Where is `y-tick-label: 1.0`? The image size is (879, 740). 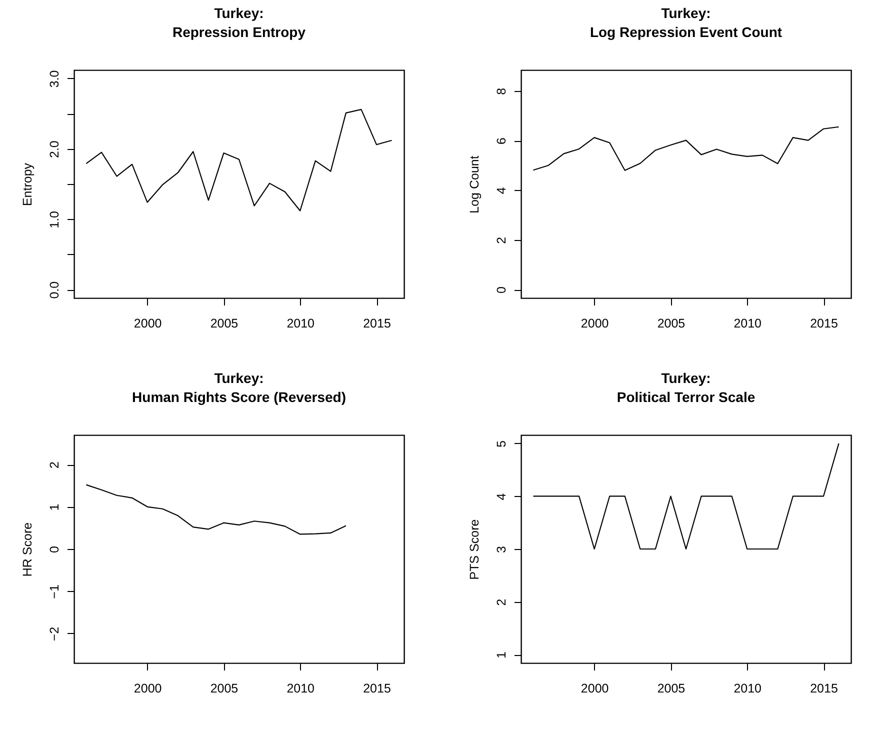 y-tick-label: 1.0 is located at coordinates (55, 219).